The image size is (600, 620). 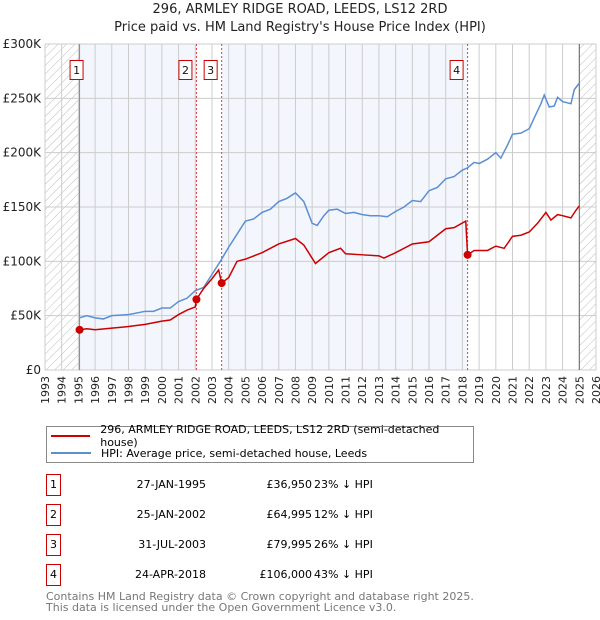 I want to click on y-tick-label: £100K, so click(x=23, y=261).